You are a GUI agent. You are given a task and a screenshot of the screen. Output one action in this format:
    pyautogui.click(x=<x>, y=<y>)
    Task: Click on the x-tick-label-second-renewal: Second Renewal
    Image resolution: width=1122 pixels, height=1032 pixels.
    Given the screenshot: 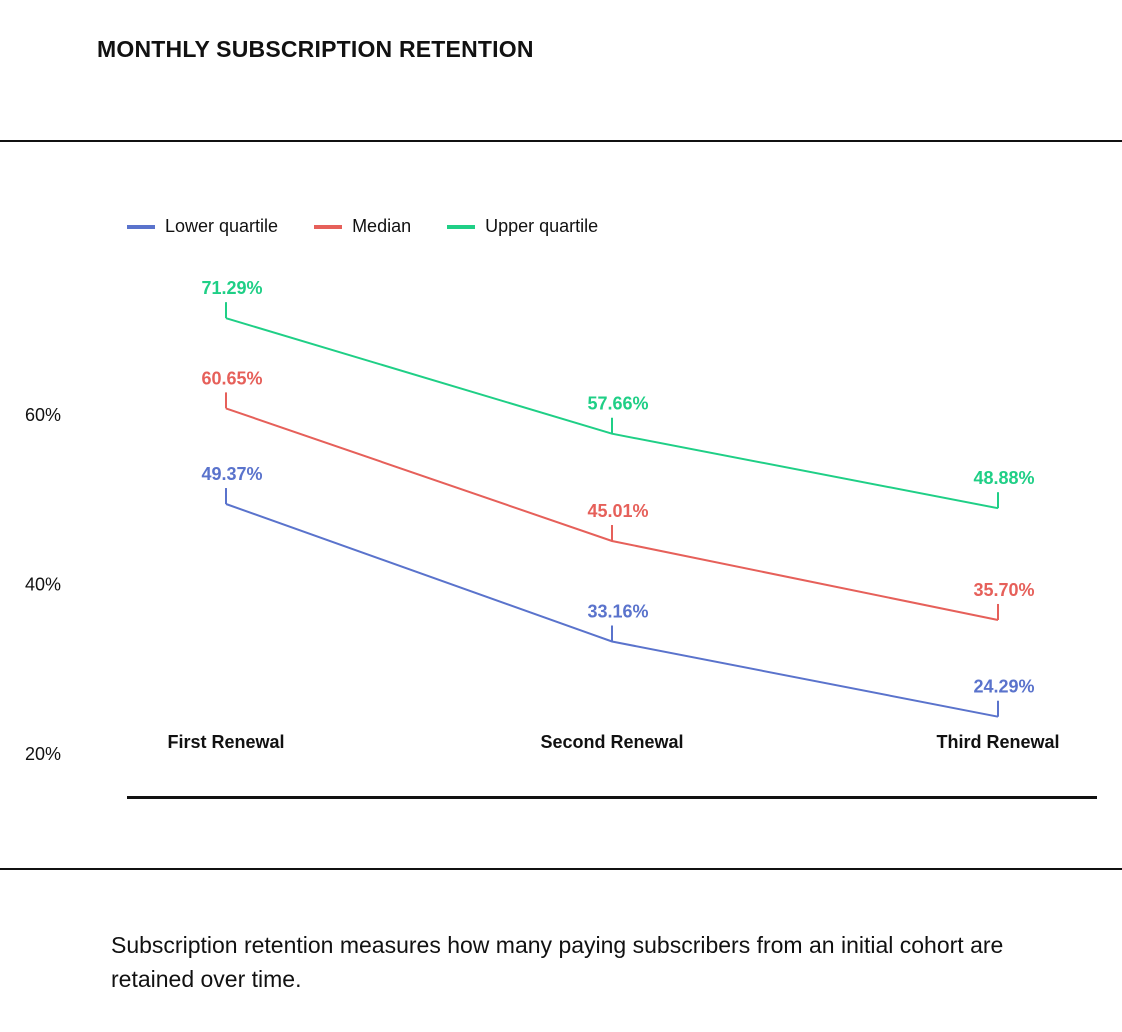 What is the action you would take?
    pyautogui.click(x=611, y=742)
    